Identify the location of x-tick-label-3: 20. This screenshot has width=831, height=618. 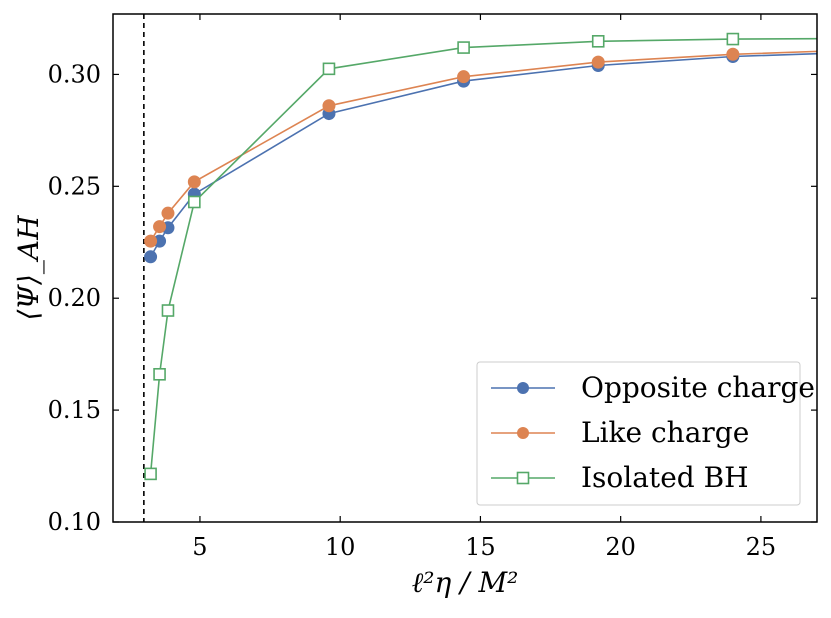
(620, 547).